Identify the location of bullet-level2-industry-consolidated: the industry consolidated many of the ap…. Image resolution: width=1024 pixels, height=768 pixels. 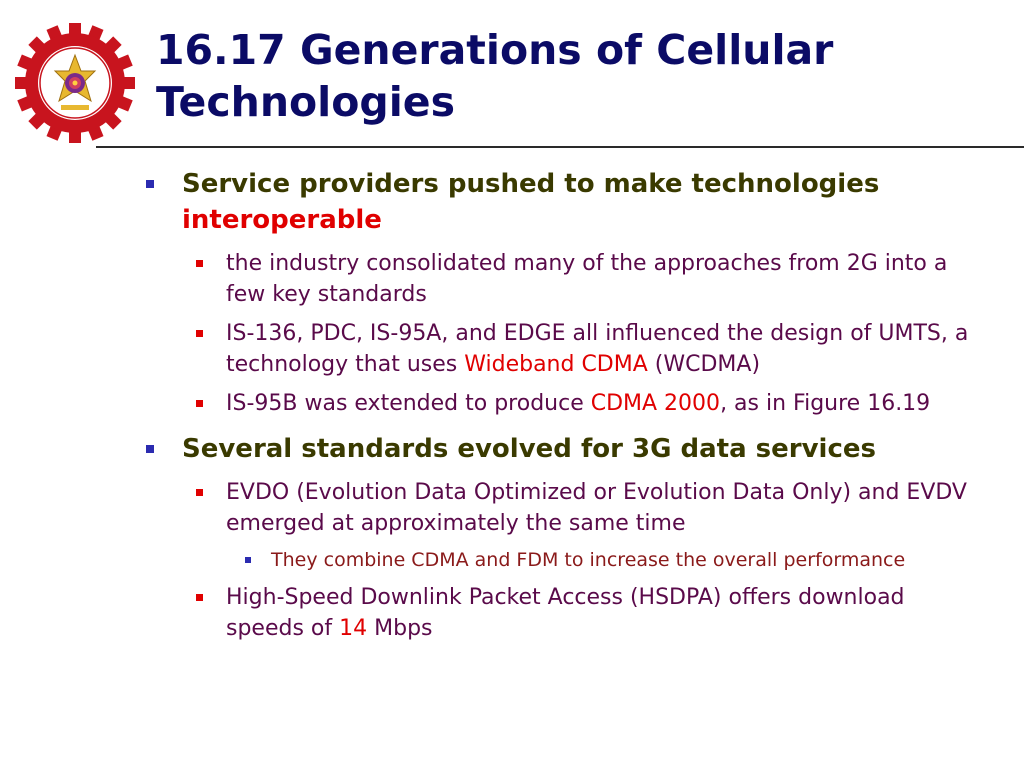
(591, 279).